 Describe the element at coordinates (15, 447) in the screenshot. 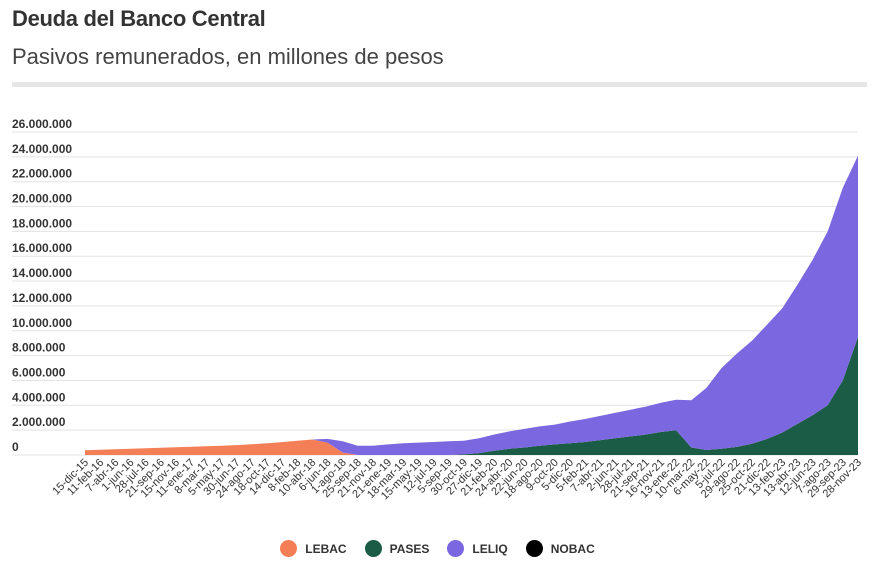

I see `y-tick-label: 0` at that location.